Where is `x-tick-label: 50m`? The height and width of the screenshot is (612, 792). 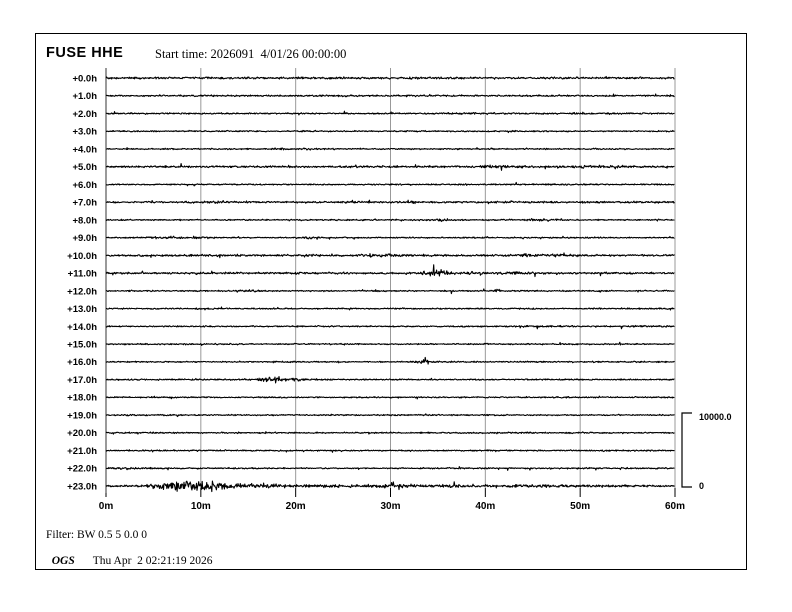 x-tick-label: 50m is located at coordinates (580, 506).